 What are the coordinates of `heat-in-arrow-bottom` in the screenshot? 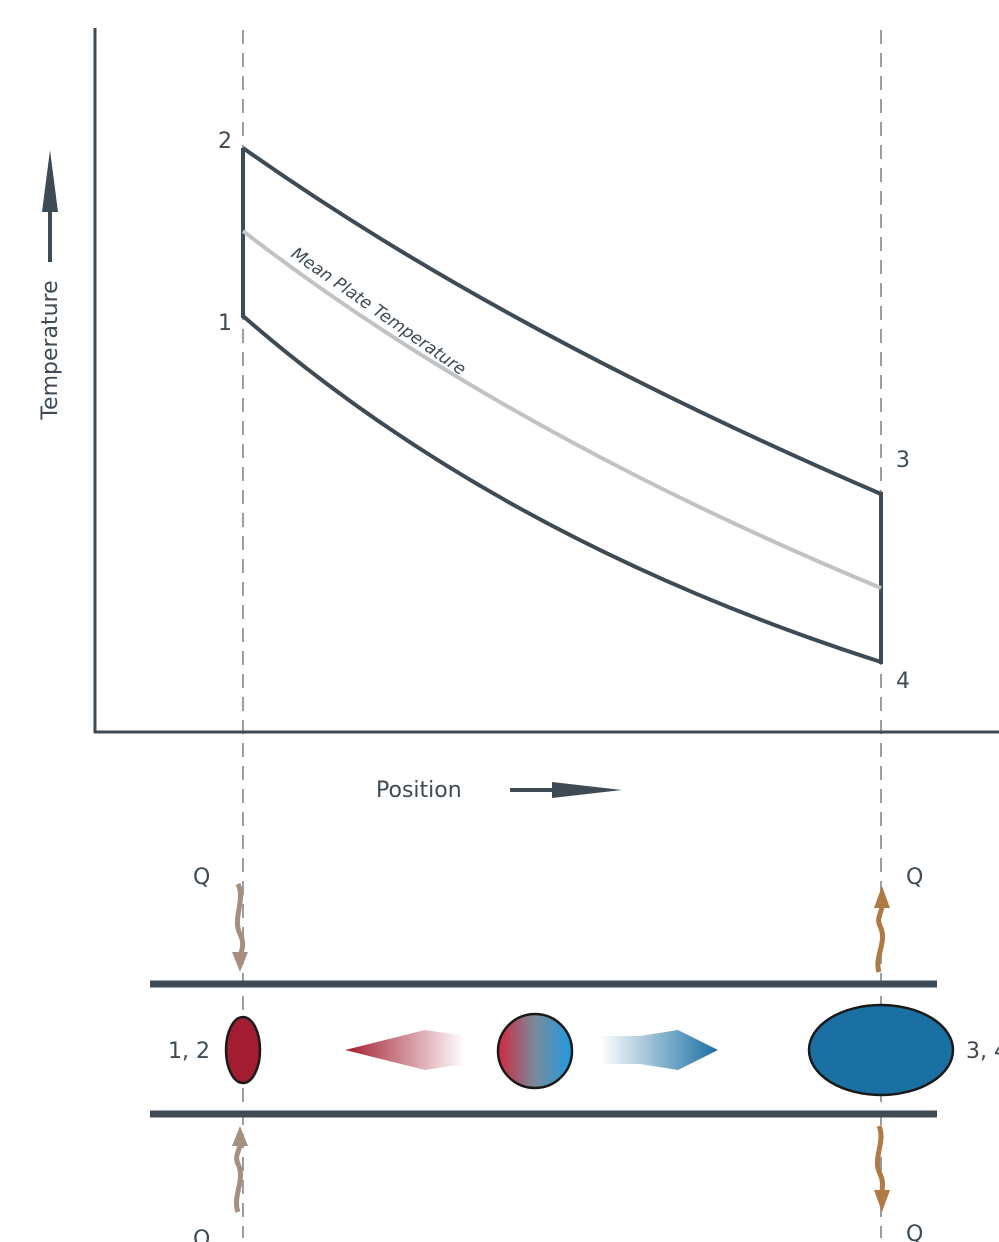 It's located at (240, 1169).